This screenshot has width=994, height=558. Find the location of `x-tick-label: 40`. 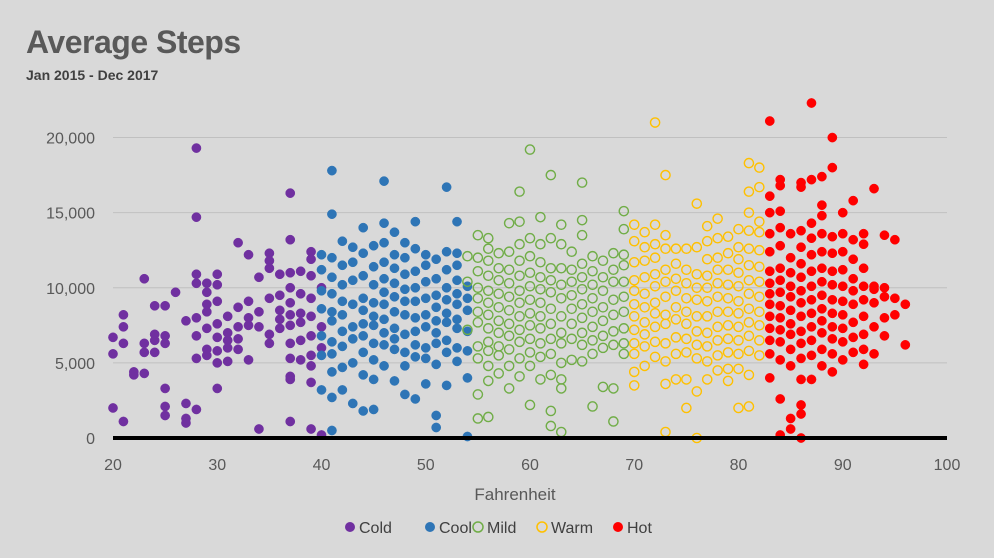

x-tick-label: 40 is located at coordinates (322, 465).